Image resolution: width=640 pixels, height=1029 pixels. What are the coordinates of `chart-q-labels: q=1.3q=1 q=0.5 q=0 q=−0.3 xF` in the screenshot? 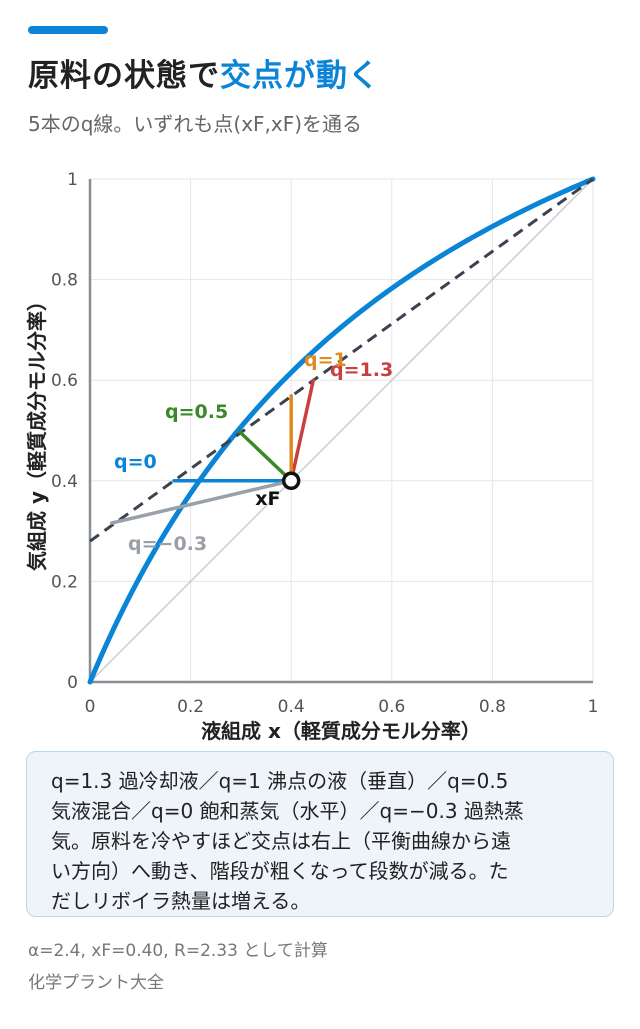 It's located at (253, 452).